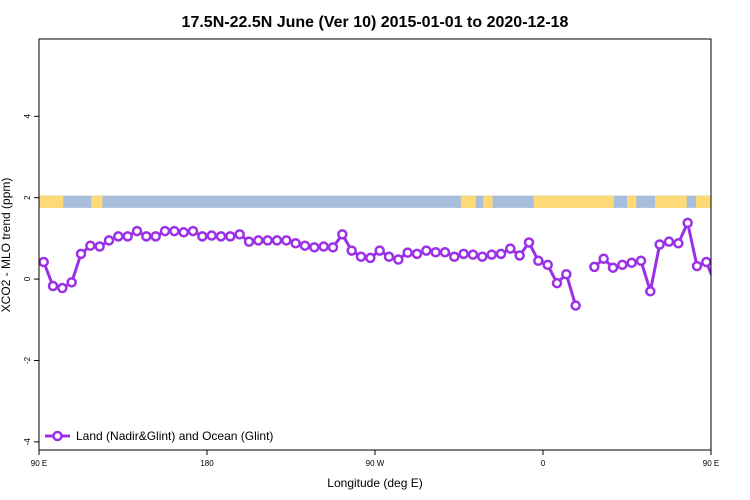  Describe the element at coordinates (27, 442) in the screenshot. I see `y-tick-label: -4` at that location.